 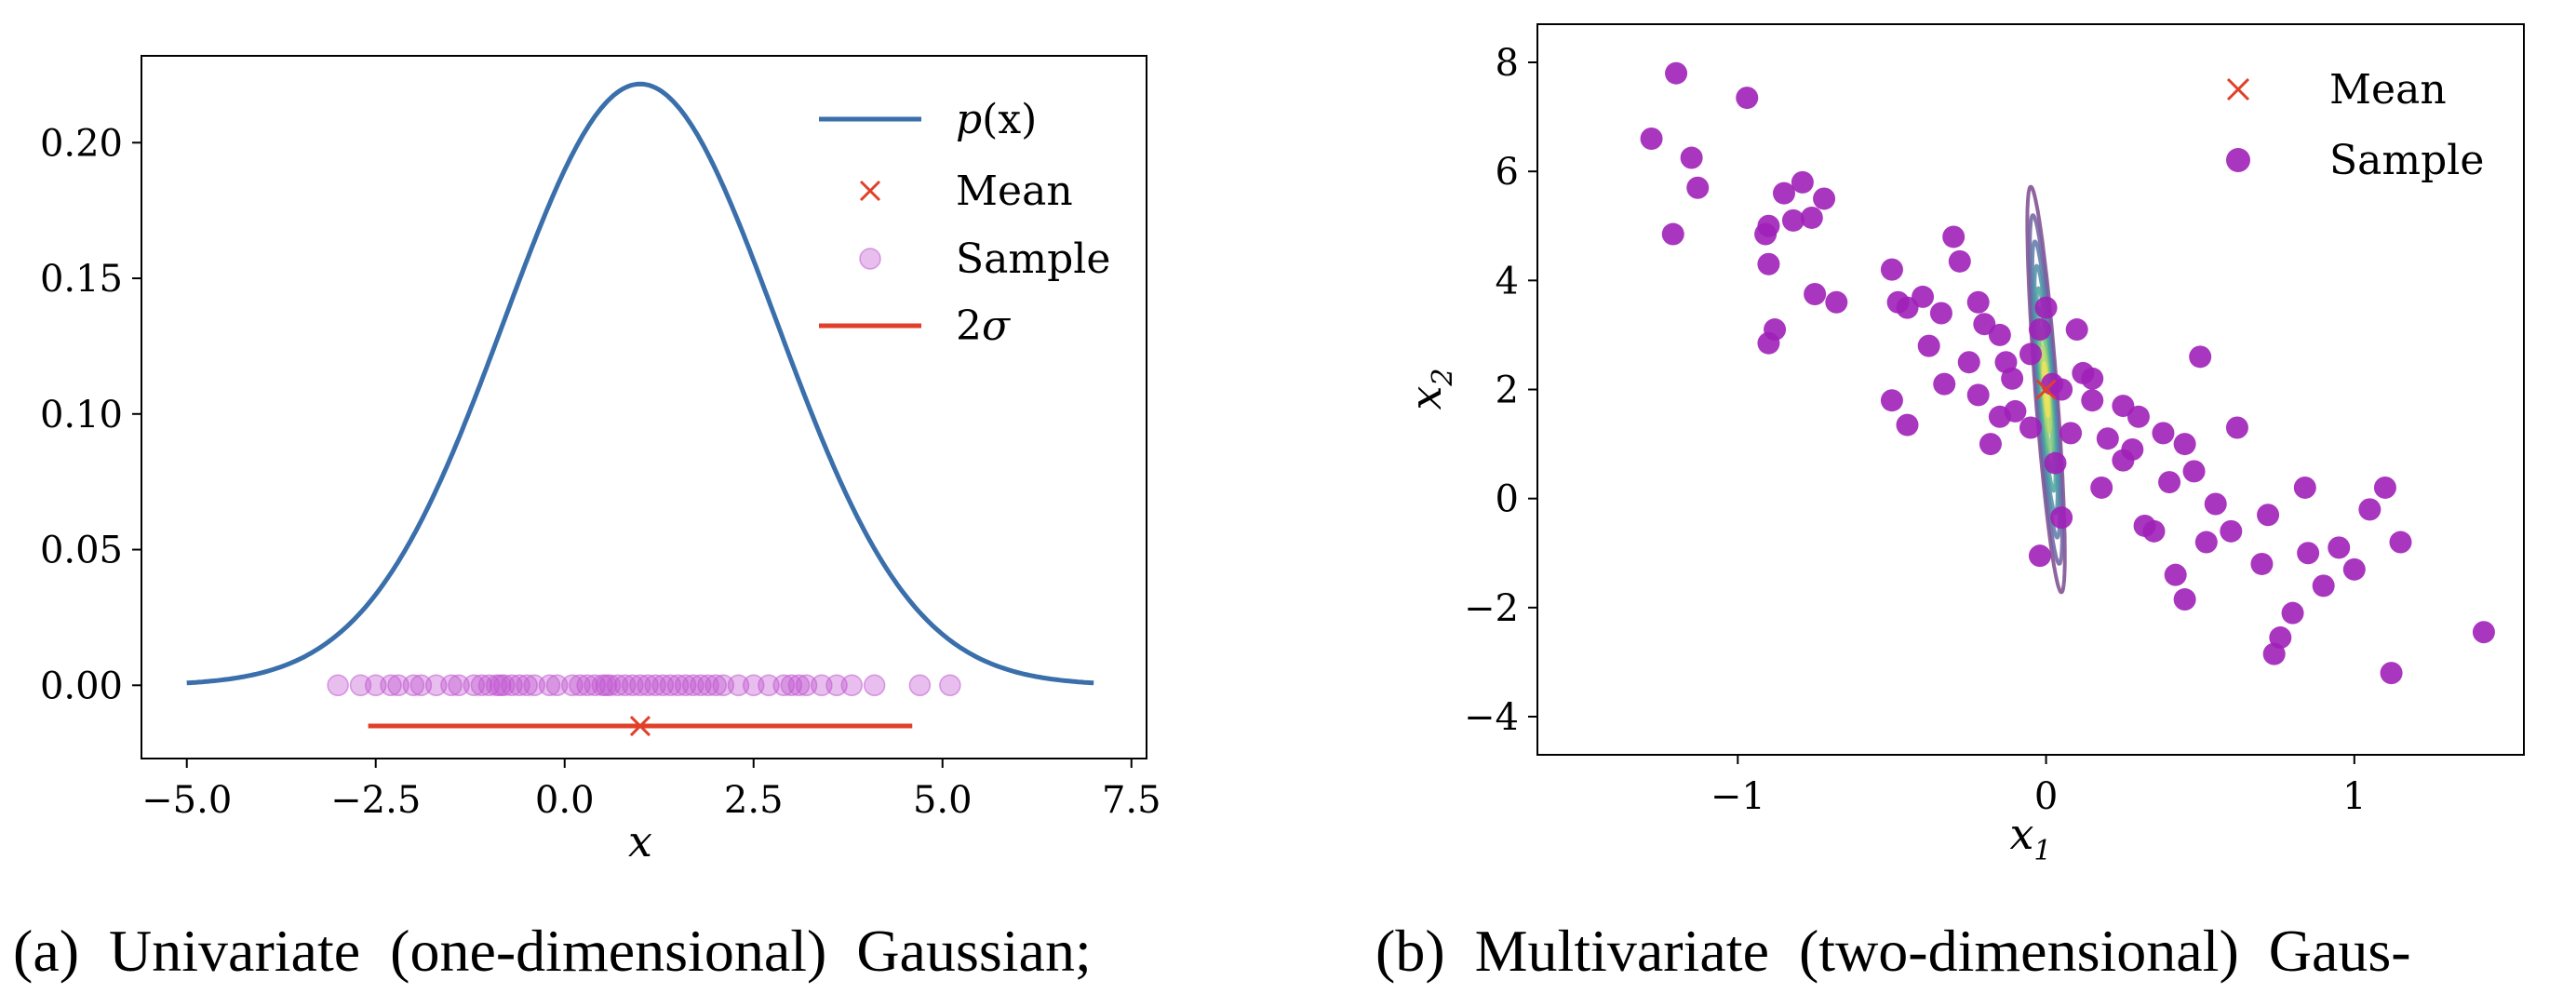 I want to click on legend-b: Mean Sample, so click(x=2355, y=125).